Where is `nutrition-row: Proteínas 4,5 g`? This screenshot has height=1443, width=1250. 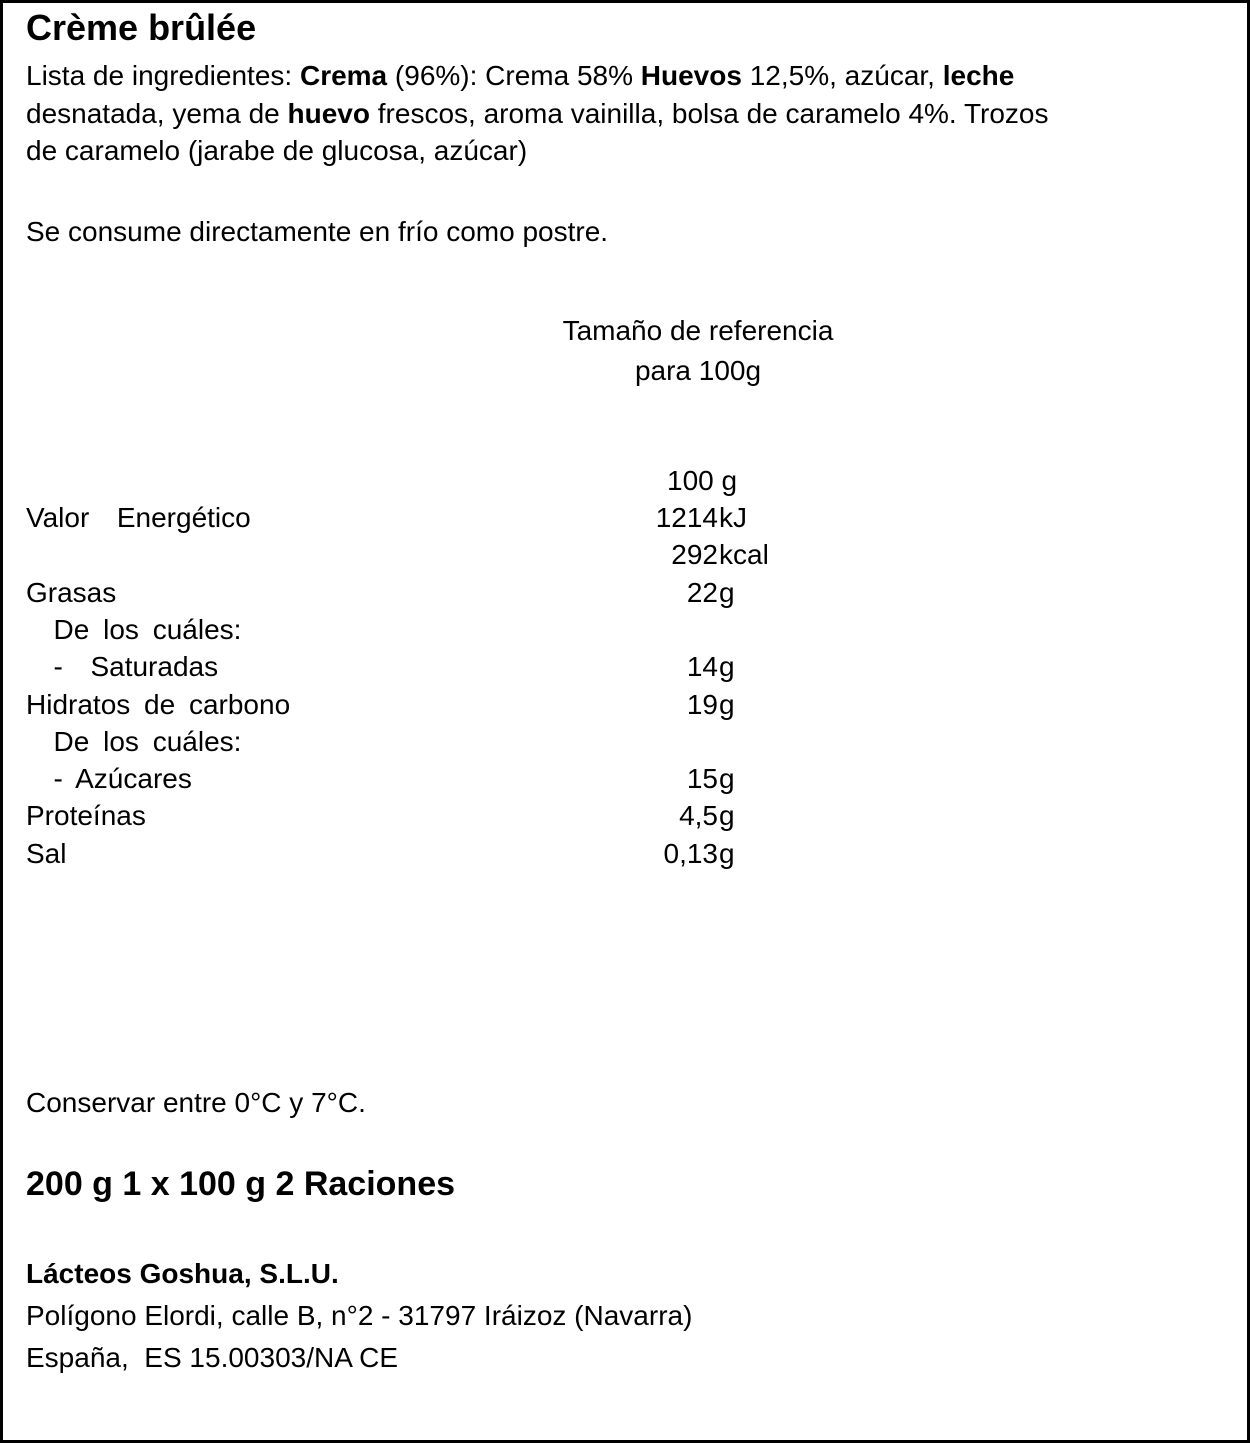
nutrition-row: Proteínas 4,5 g is located at coordinates (625, 815).